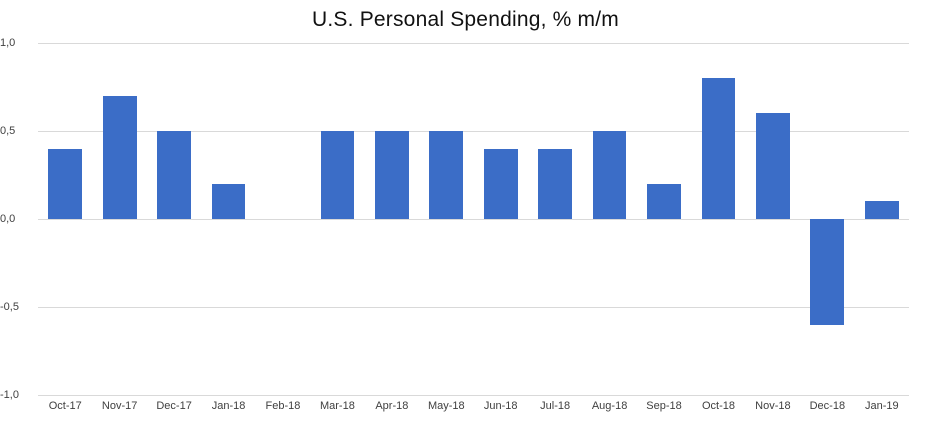 This screenshot has height=428, width=931. Describe the element at coordinates (174, 406) in the screenshot. I see `x-axis-tick-label: Dec-17` at that location.